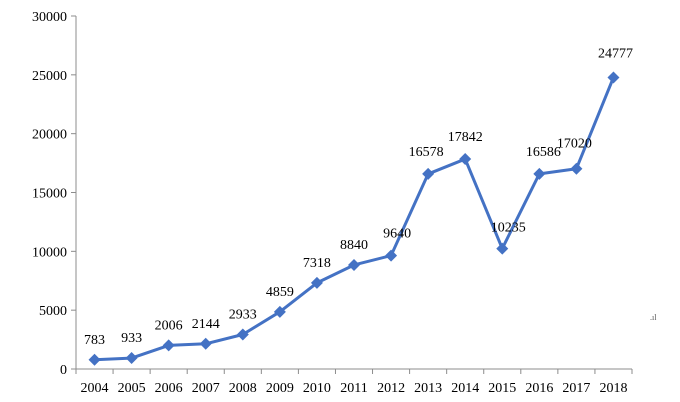 Image resolution: width=680 pixels, height=402 pixels. I want to click on data-label: 933, so click(131, 338).